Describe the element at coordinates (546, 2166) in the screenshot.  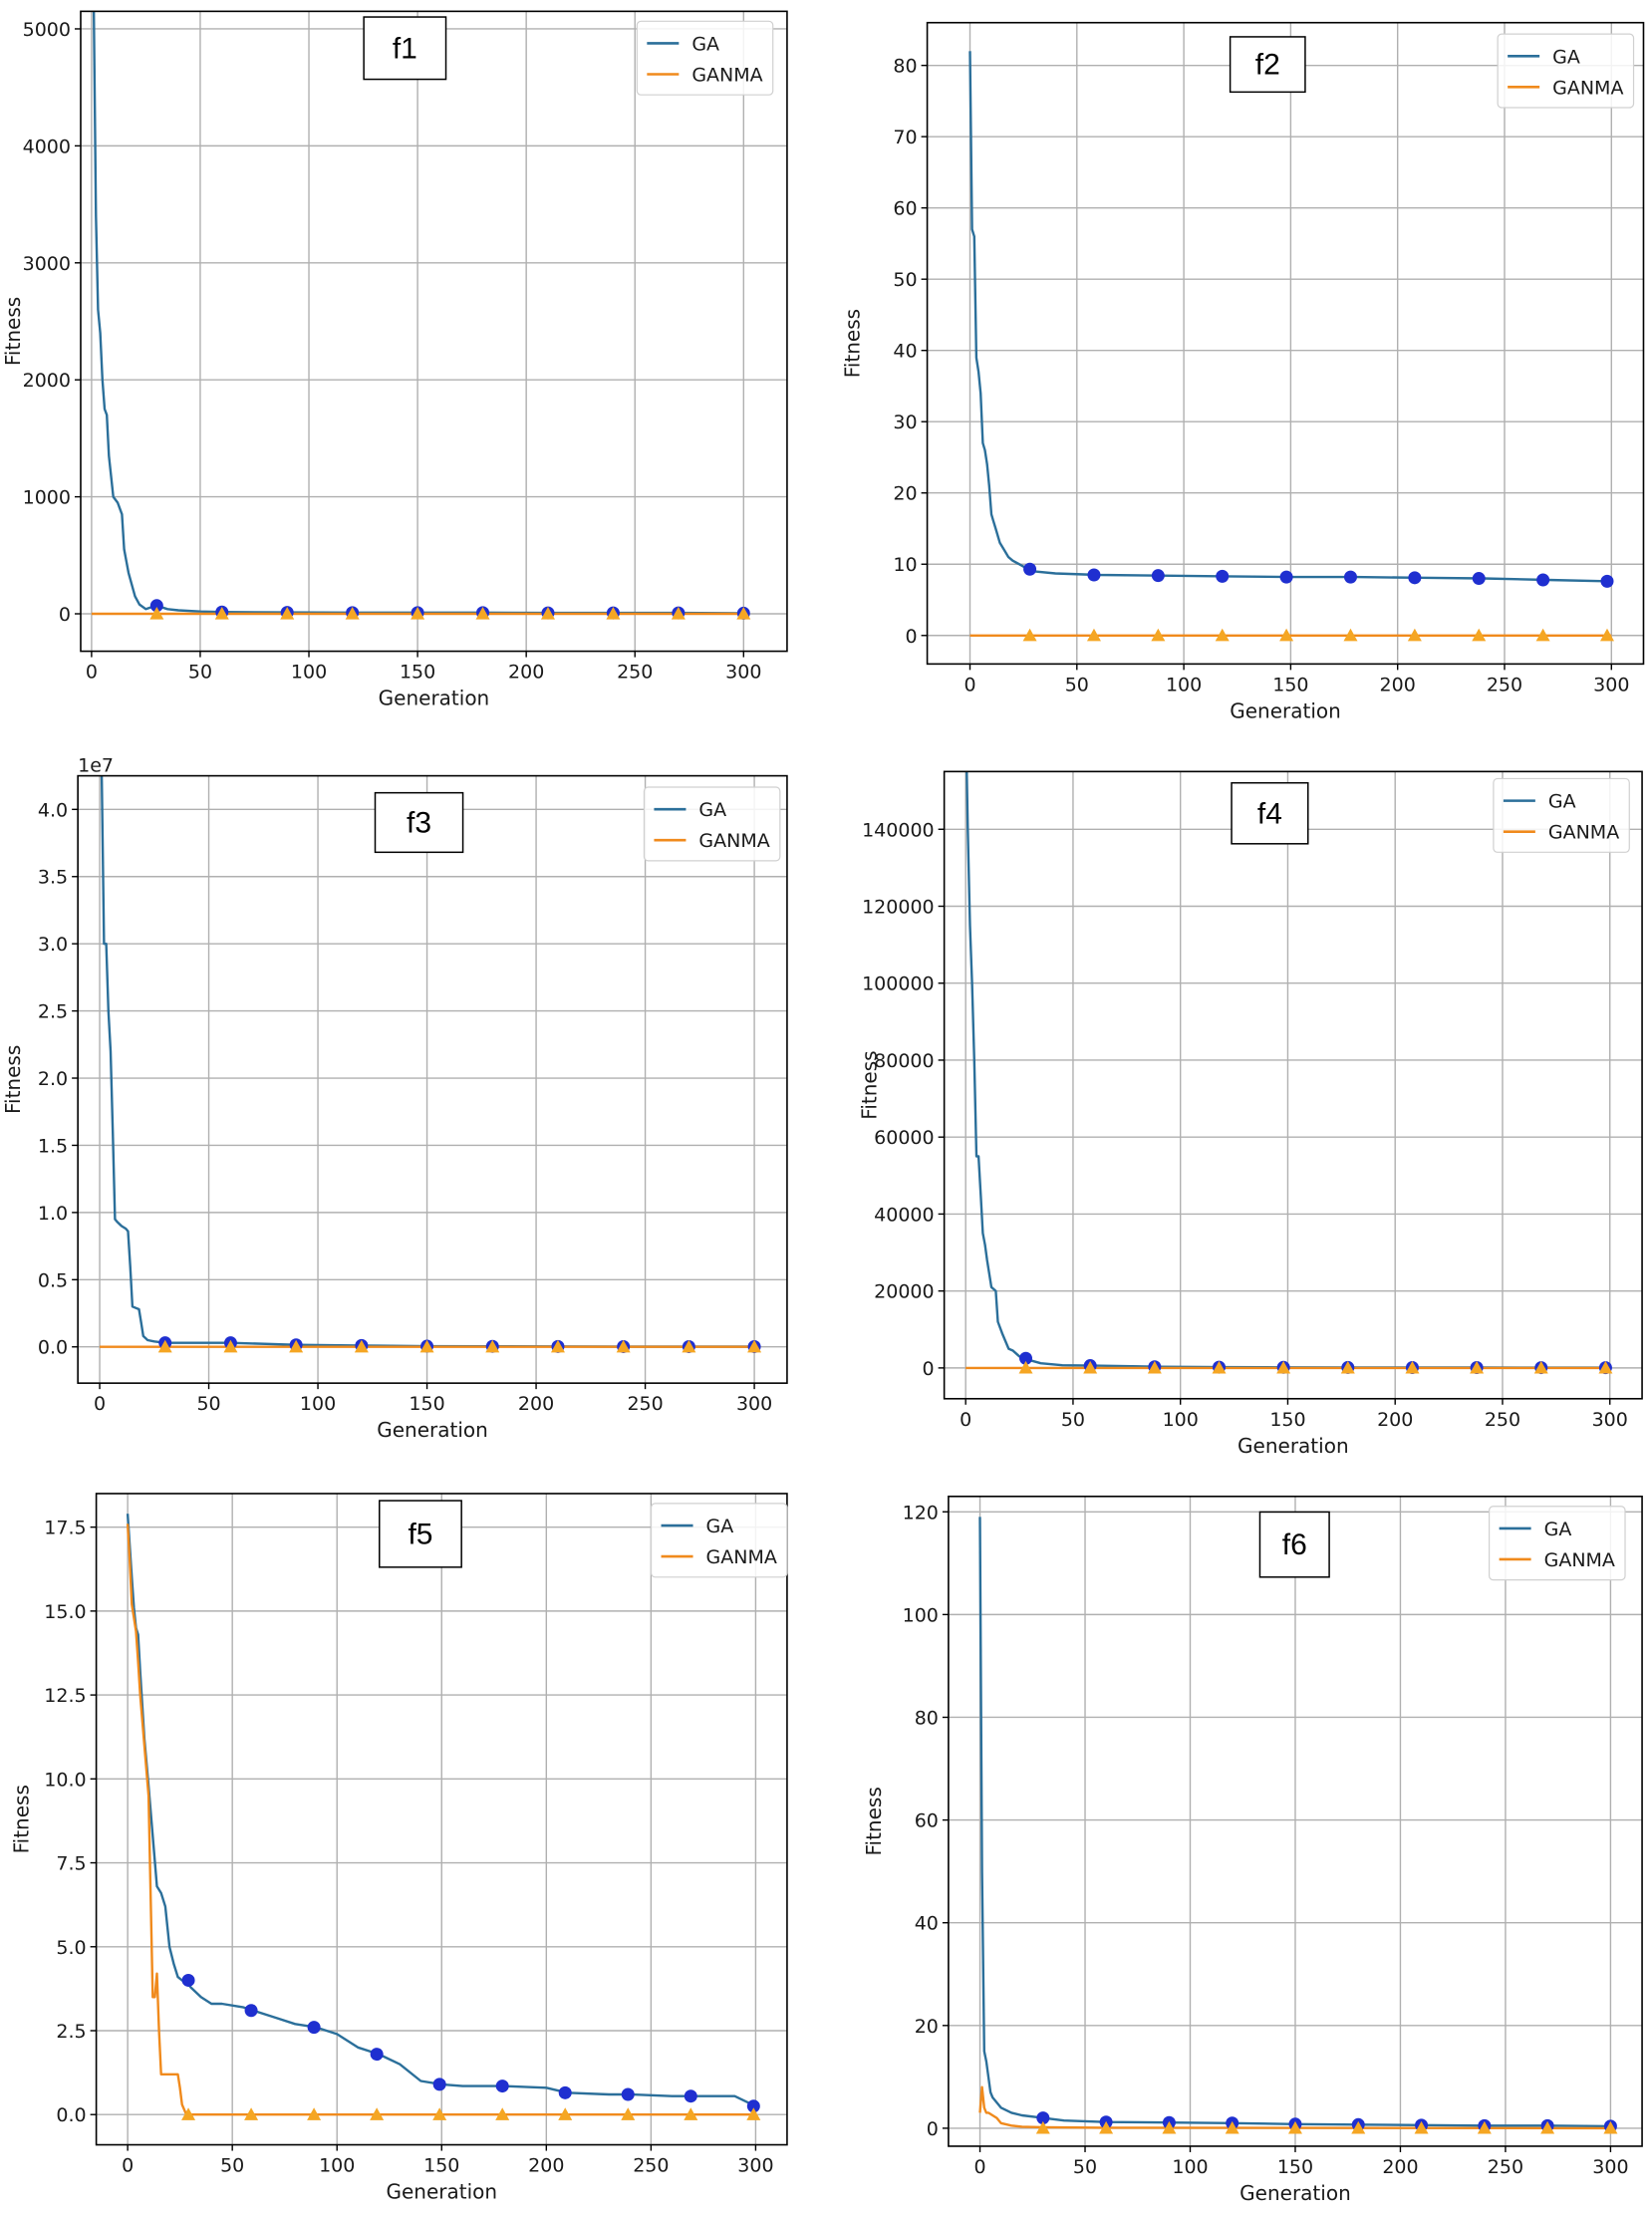
I see `x-tick-label: 200` at that location.